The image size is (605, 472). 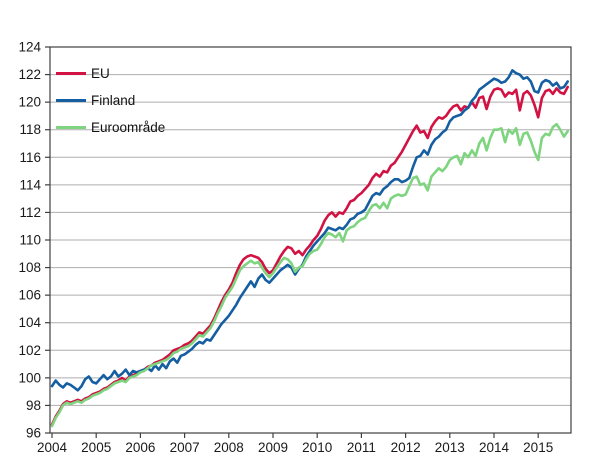 I want to click on y-axis-tick-label: 118, so click(x=30, y=129).